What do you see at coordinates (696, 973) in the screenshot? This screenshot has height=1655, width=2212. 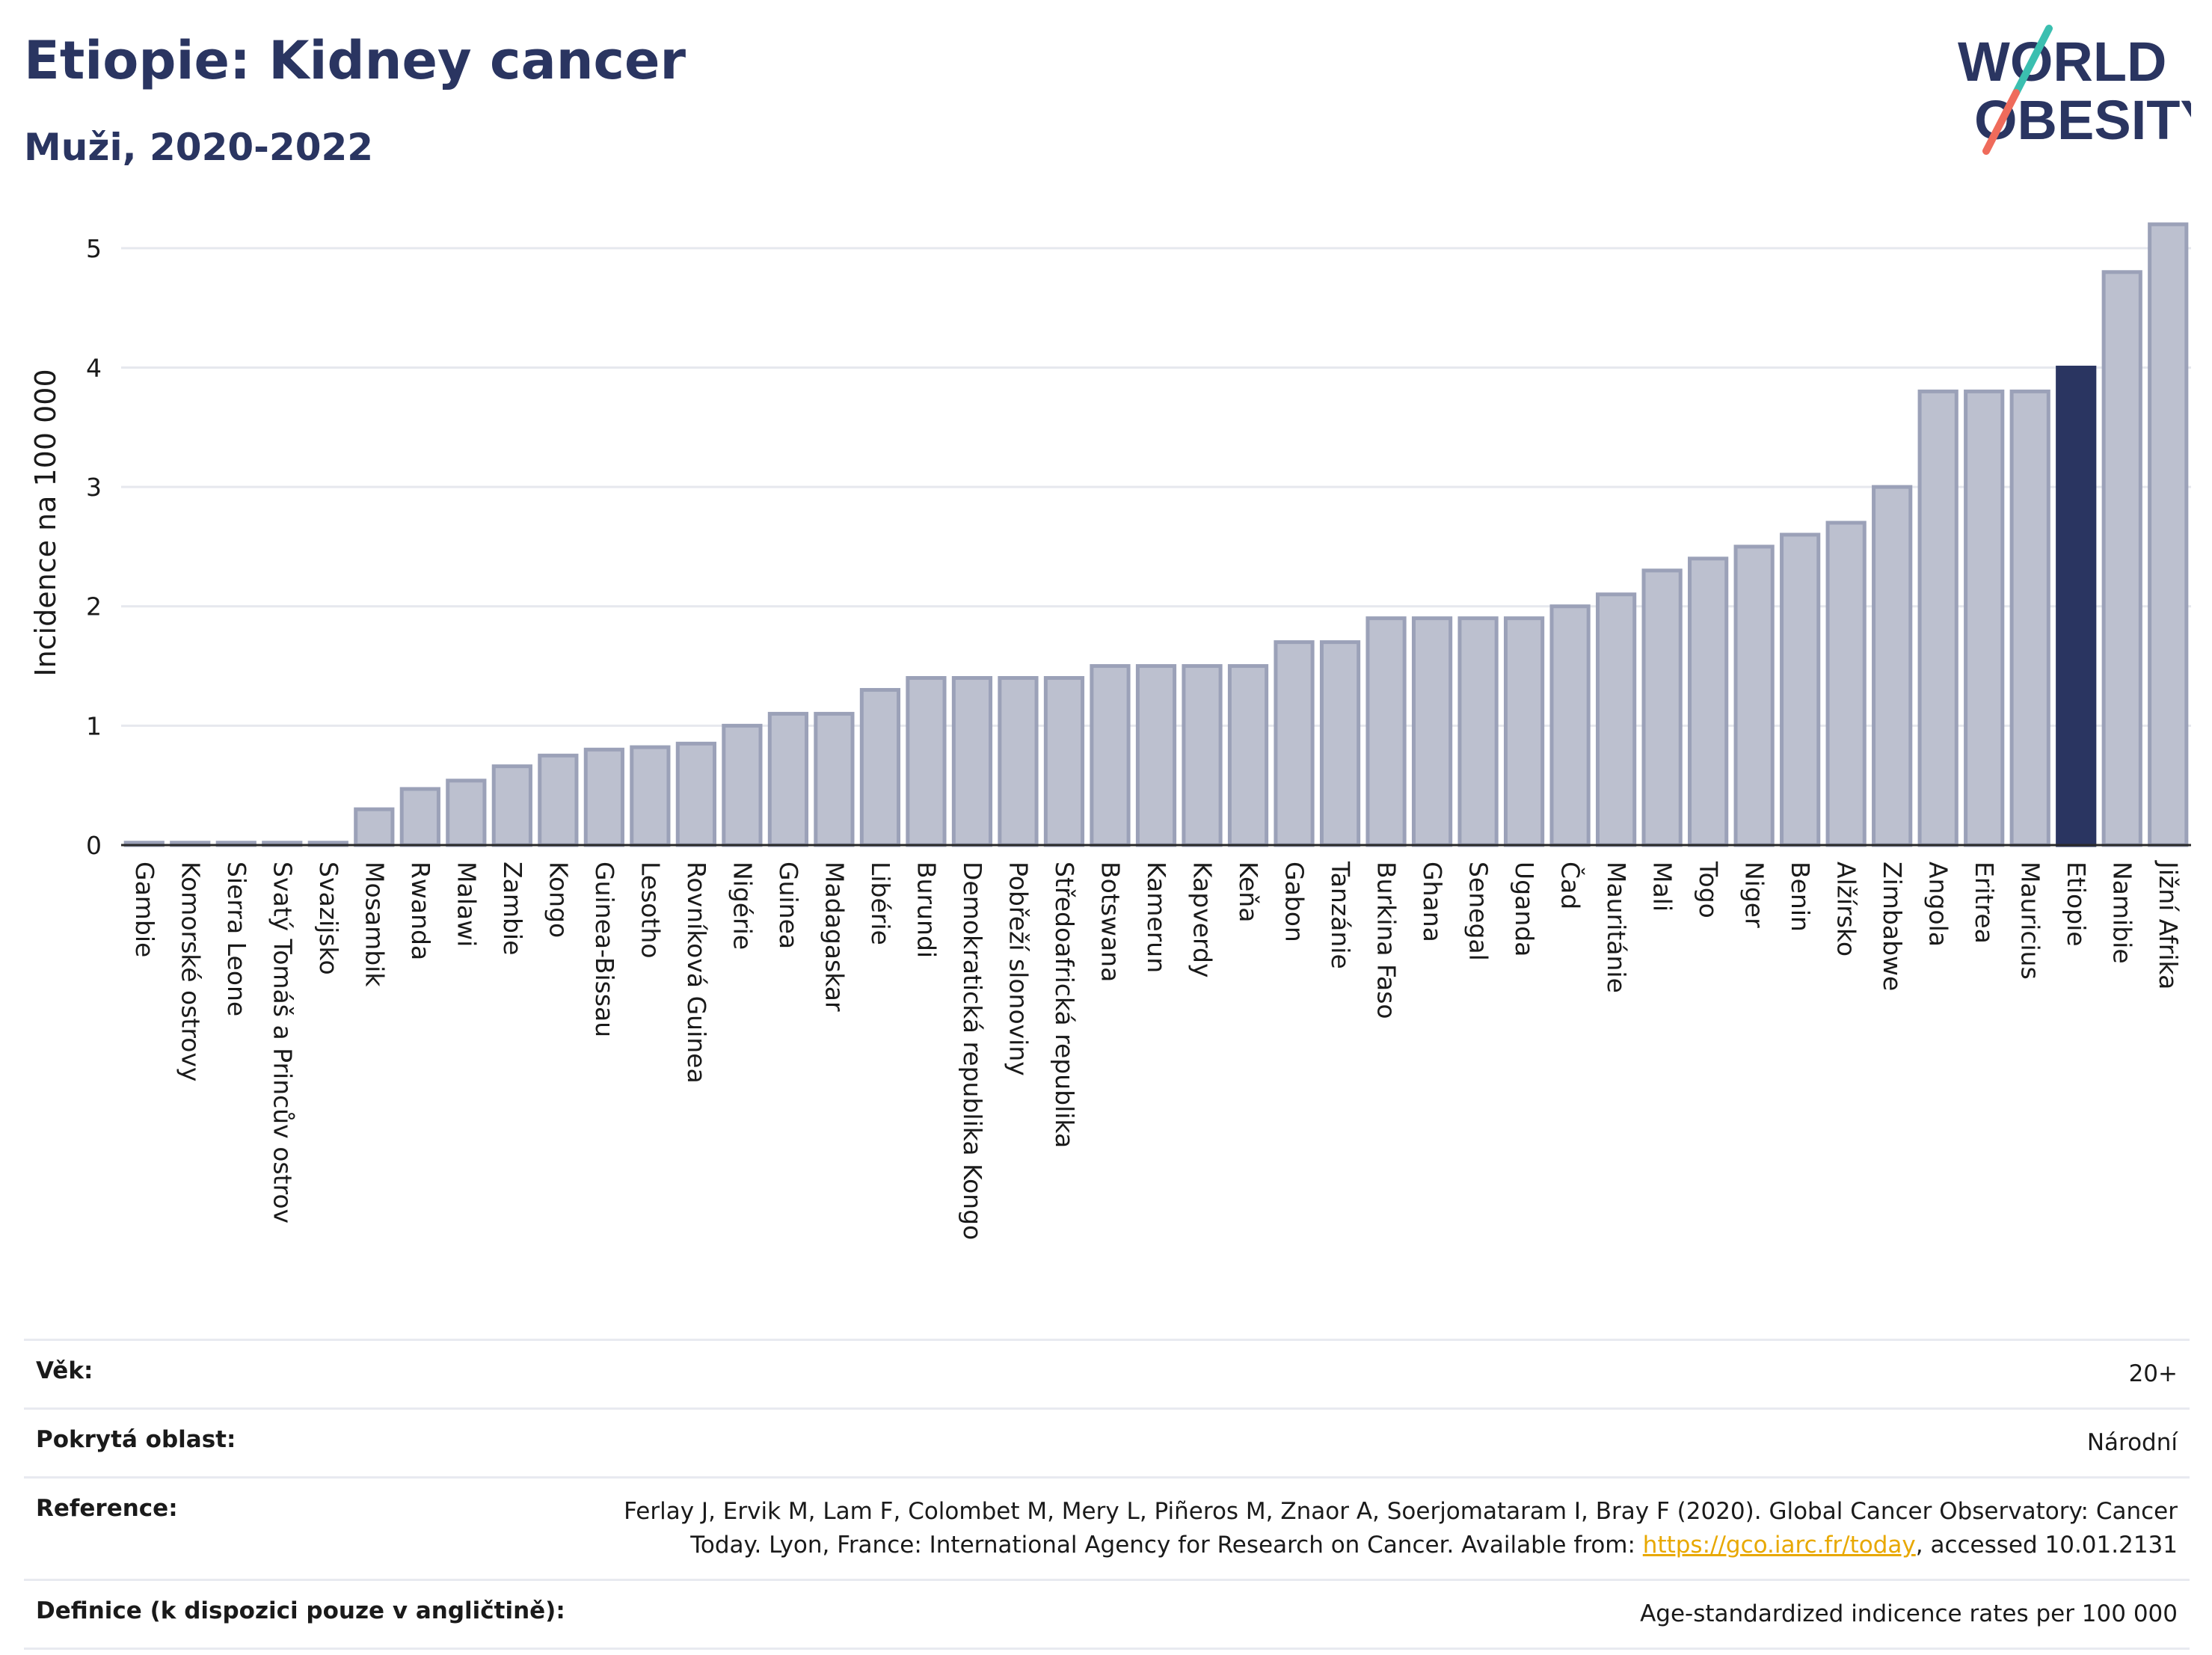 I see `x-tick-label: Rovníková Guinea` at bounding box center [696, 973].